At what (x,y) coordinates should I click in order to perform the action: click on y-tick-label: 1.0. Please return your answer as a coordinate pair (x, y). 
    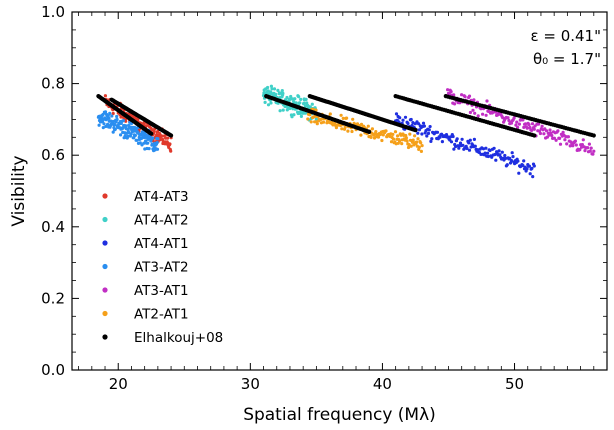
    Looking at the image, I should click on (53, 12).